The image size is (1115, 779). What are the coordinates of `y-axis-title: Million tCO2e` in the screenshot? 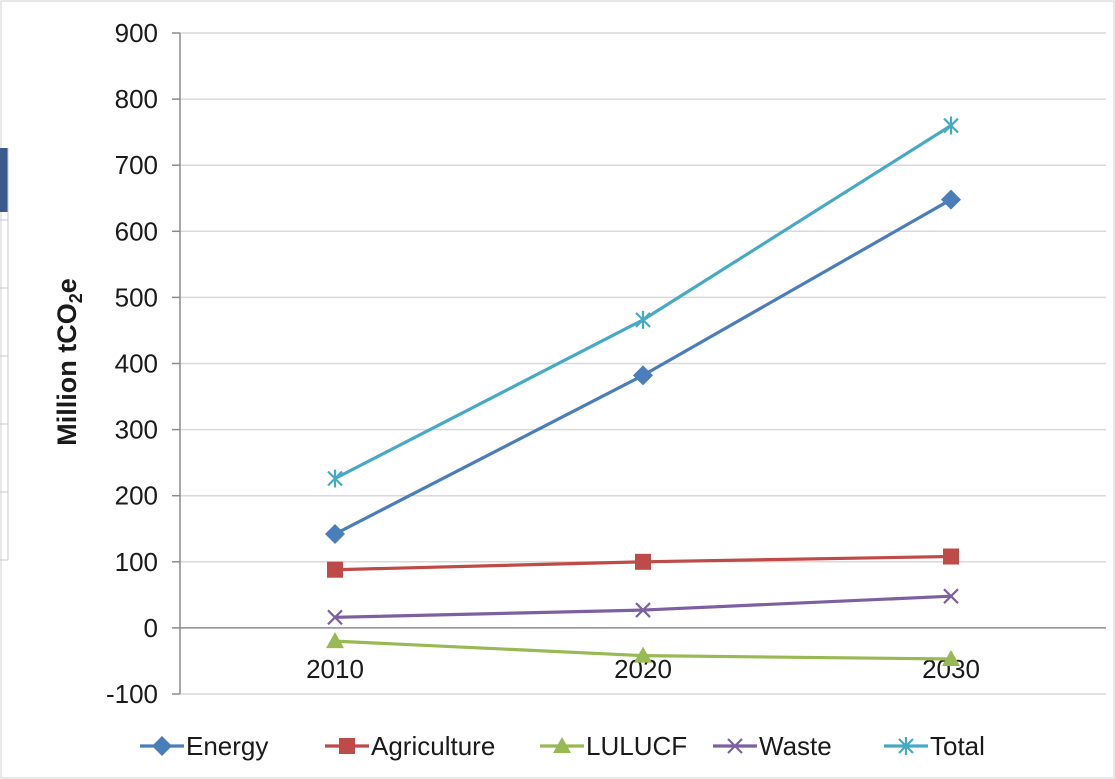 It's located at (69, 362).